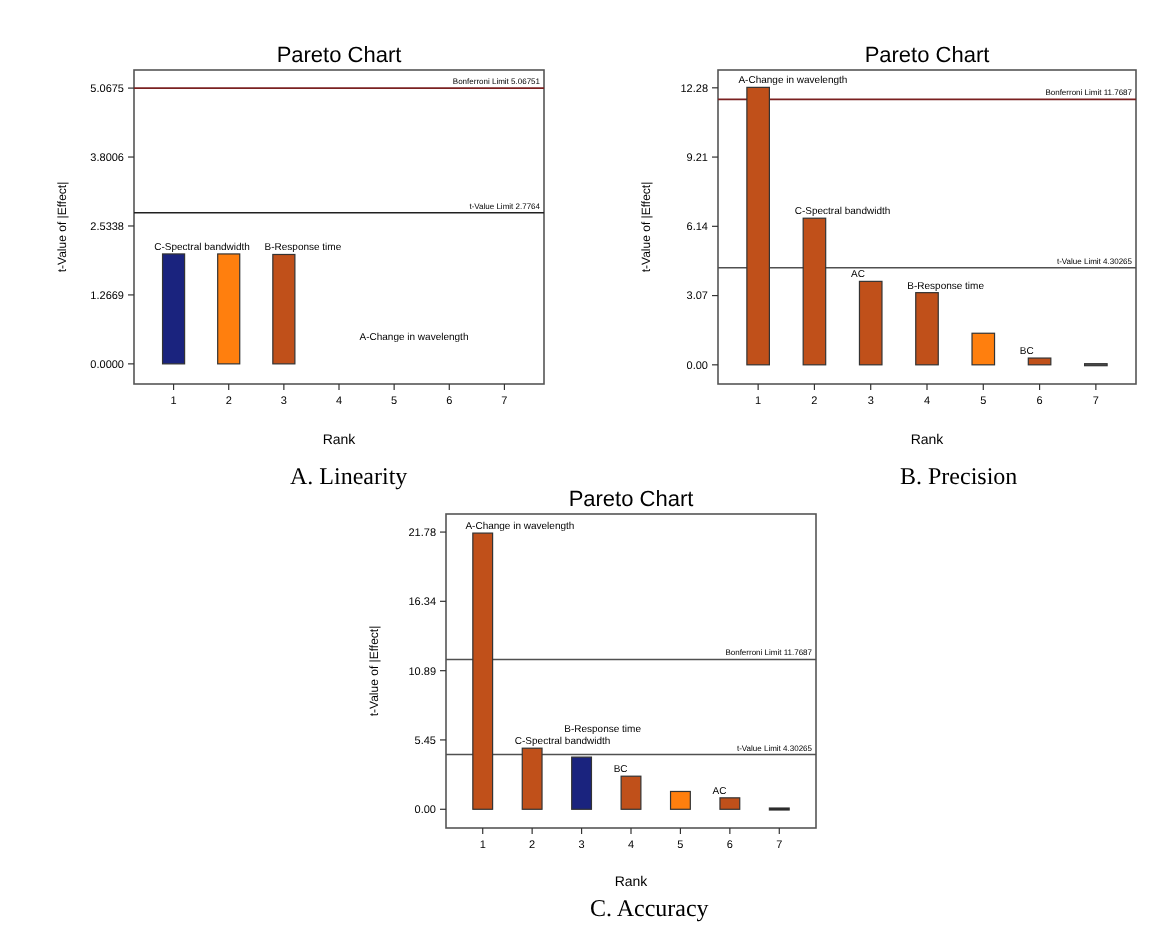 This screenshot has width=1152, height=932. I want to click on text: A. Linearity, so click(349, 476).